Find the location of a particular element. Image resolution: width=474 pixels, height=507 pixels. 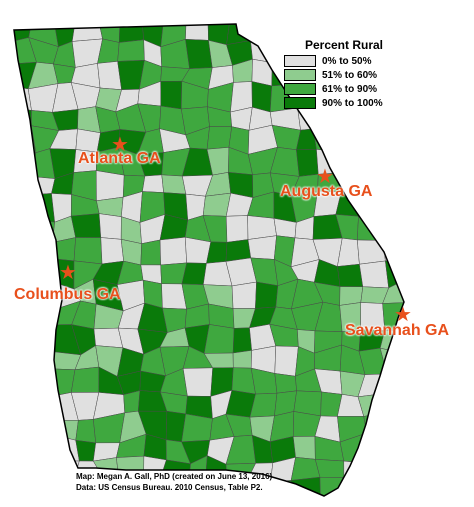

legend-label: 61% to 90% is located at coordinates (350, 89).